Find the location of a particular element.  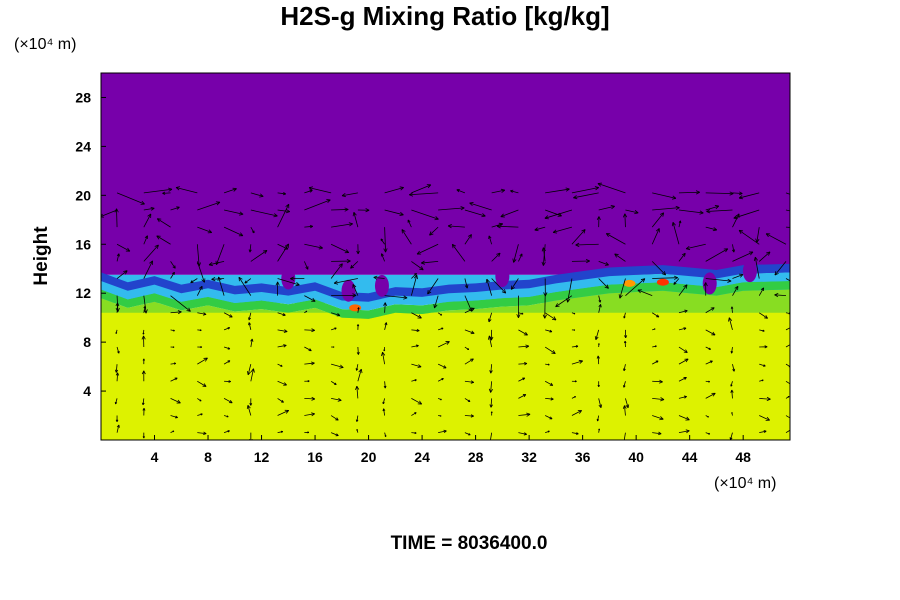

x-axis-unit: (×10⁴ m) is located at coordinates (745, 483).